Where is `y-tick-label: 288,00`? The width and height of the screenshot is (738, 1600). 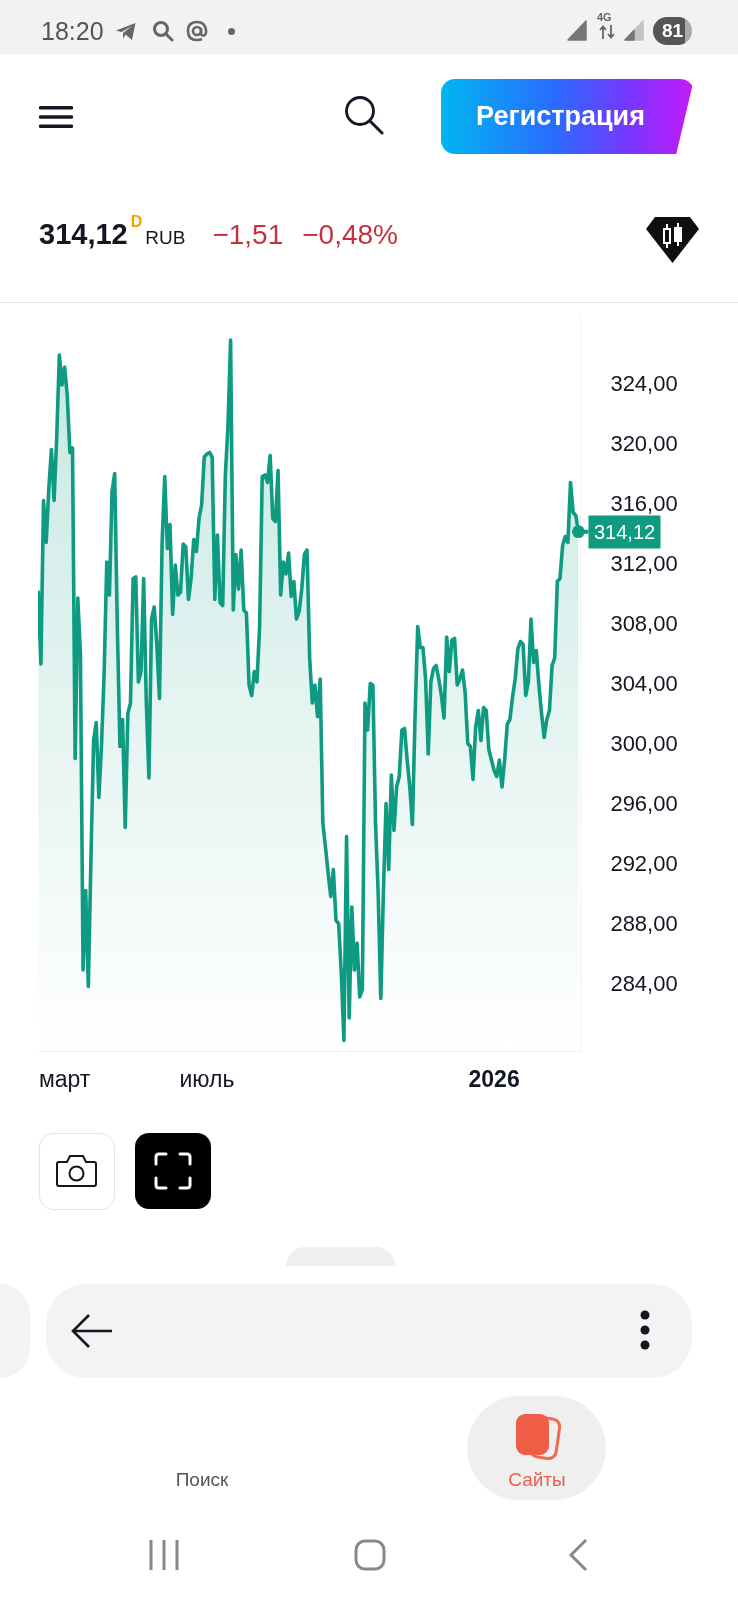
y-tick-label: 288,00 is located at coordinates (644, 924).